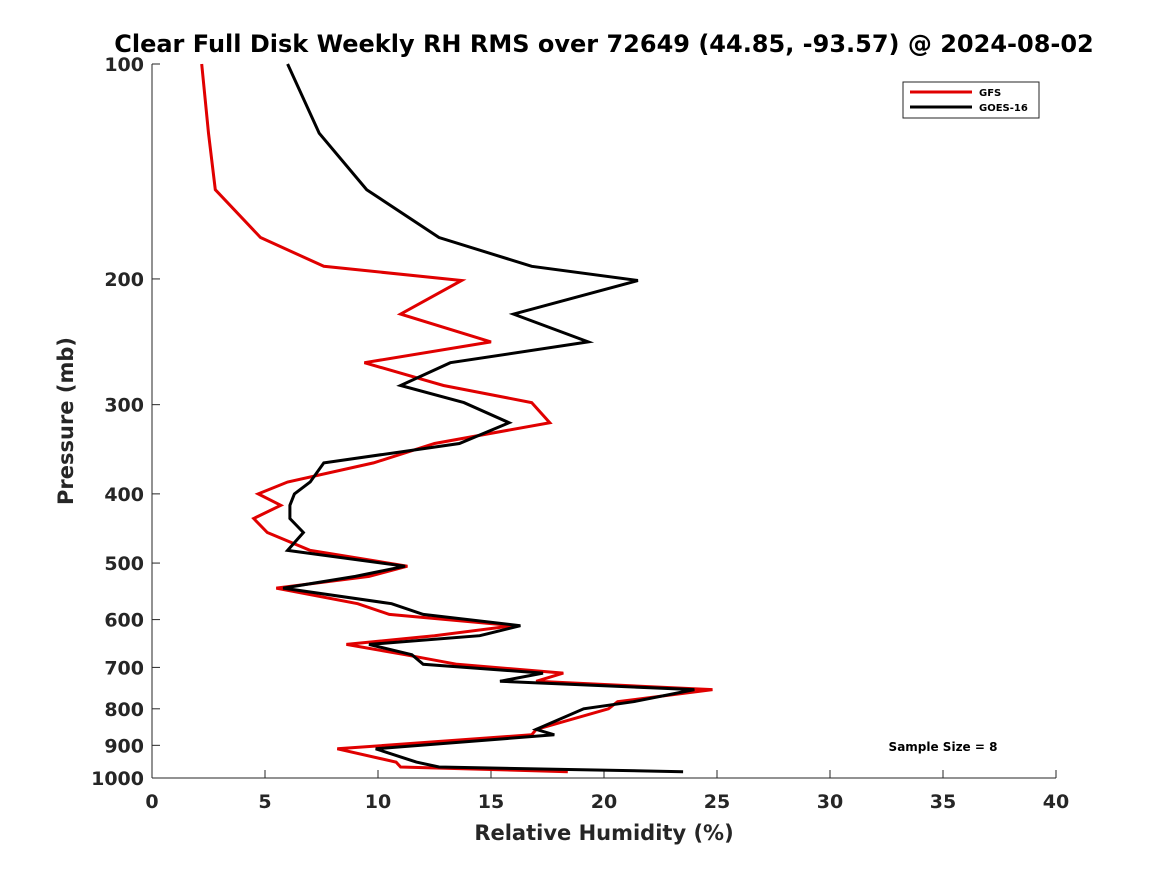  Describe the element at coordinates (117, 779) in the screenshot. I see `y-tick-label: 1000` at that location.